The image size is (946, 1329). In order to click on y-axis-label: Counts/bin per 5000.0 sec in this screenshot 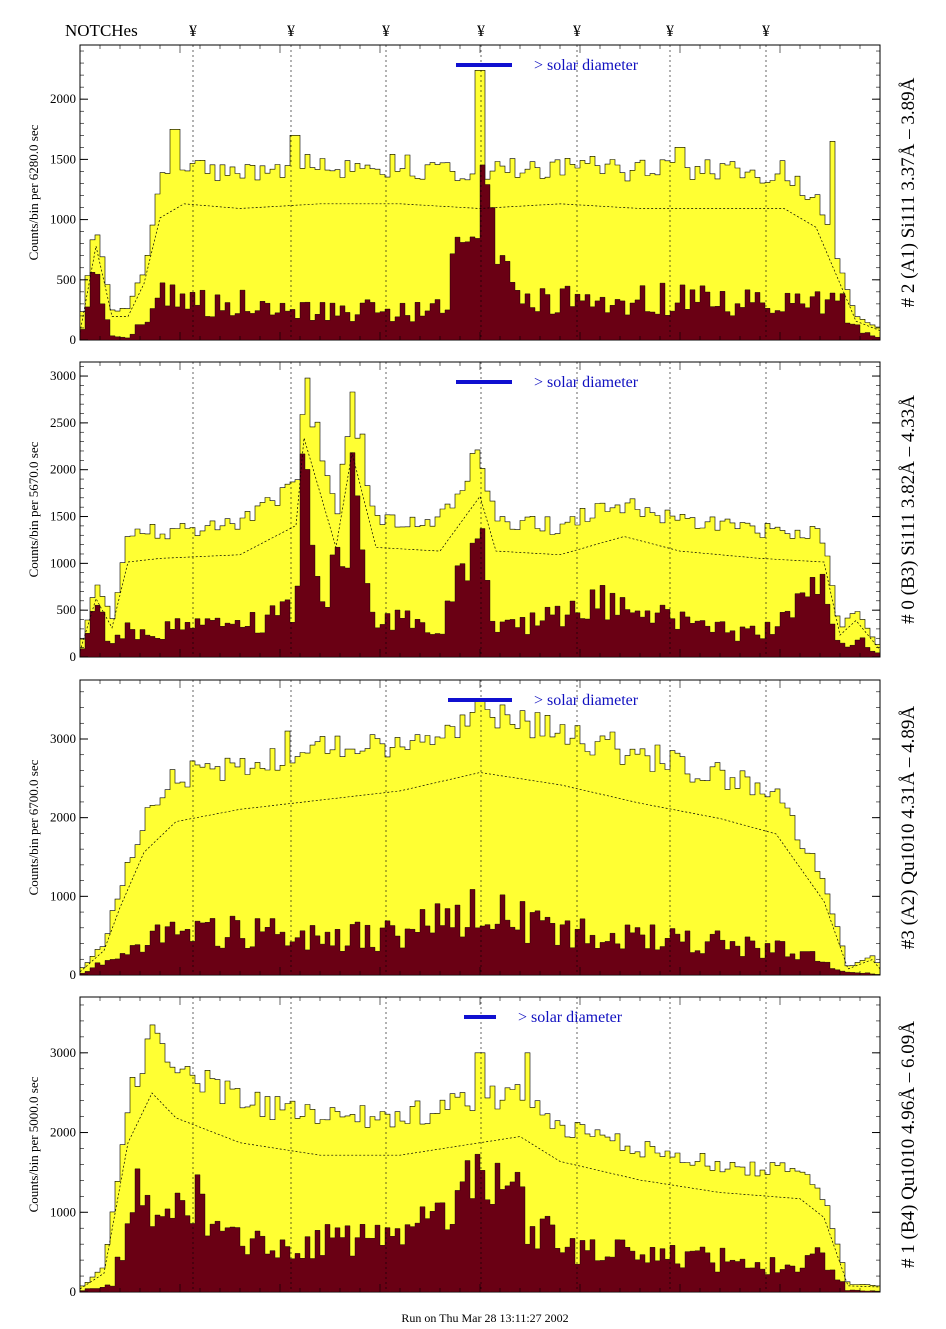, I will do `click(33, 1144)`.